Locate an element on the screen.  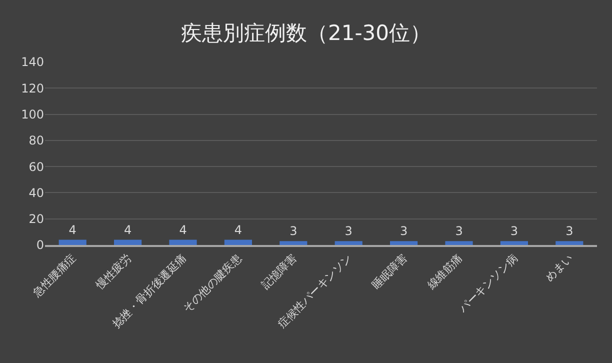
y-tick-label: 140 is located at coordinates (32, 62).